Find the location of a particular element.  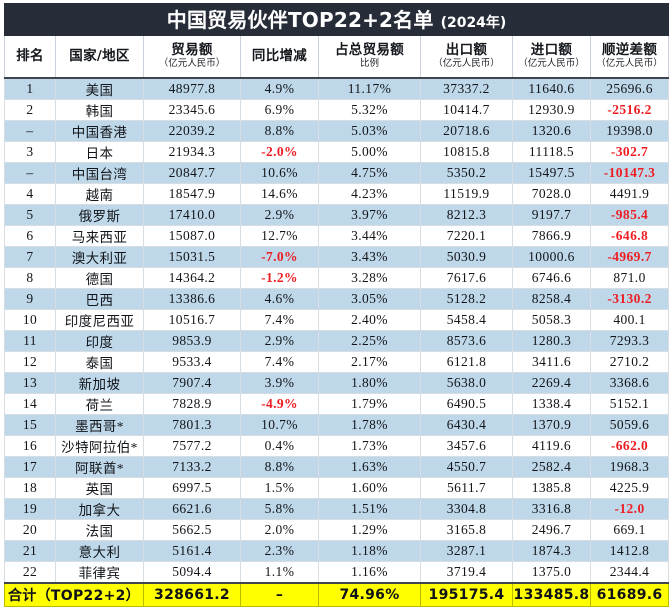

cell-trade: 17410.0 is located at coordinates (192, 215).